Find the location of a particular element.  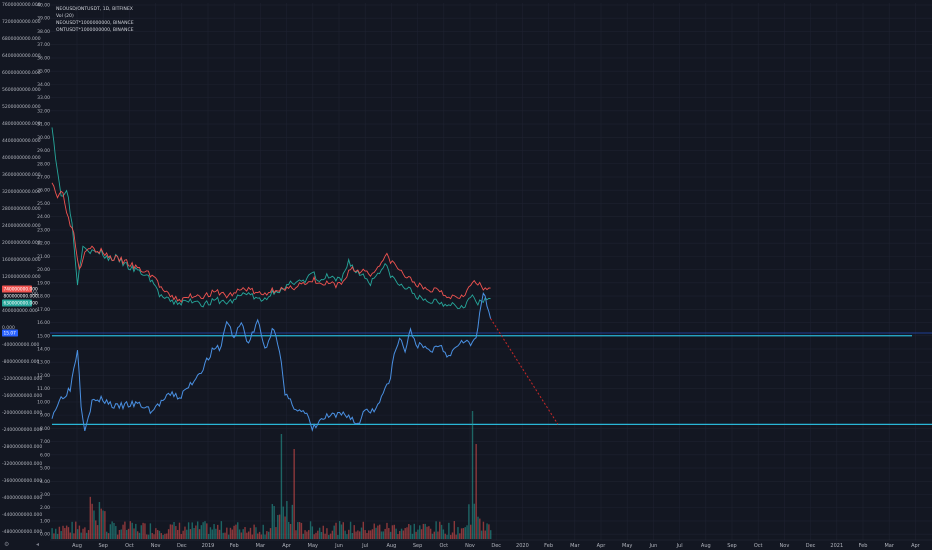

value-tick-label: -400000000.000 is located at coordinates (21, 345).